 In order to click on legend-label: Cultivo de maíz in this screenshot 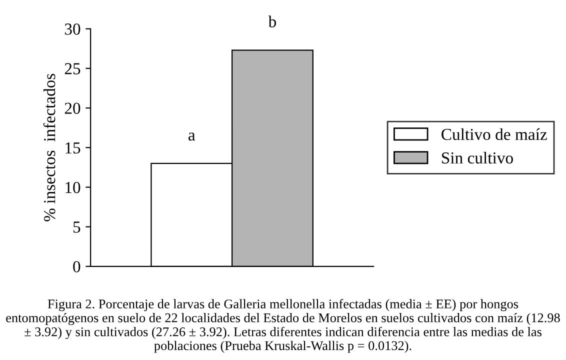, I will do `click(494, 134)`.